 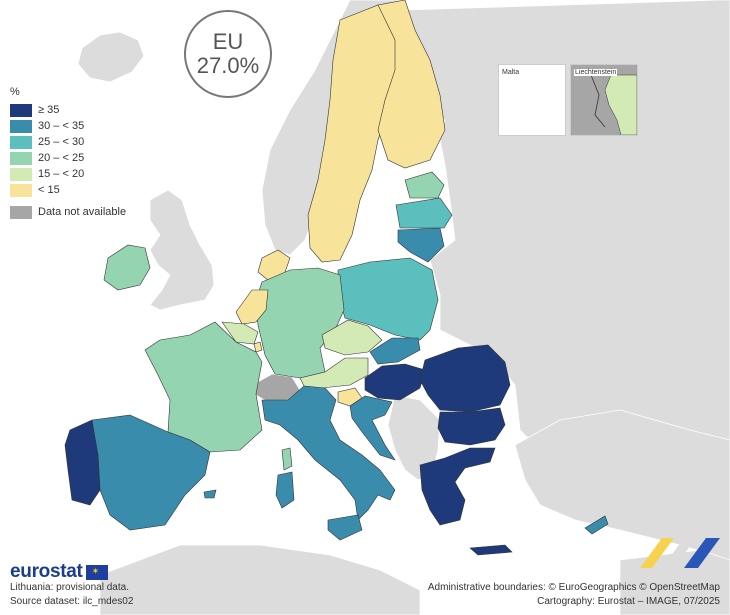 I want to click on credit-cartography: Cartography: Eurostat – IMAGE, 07/2025, so click(x=628, y=601).